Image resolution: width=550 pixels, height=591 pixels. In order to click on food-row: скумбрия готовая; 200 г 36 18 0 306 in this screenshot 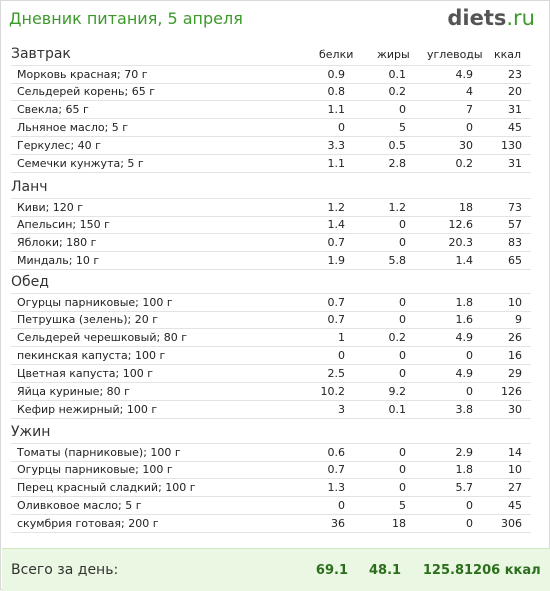, I will do `click(271, 524)`.